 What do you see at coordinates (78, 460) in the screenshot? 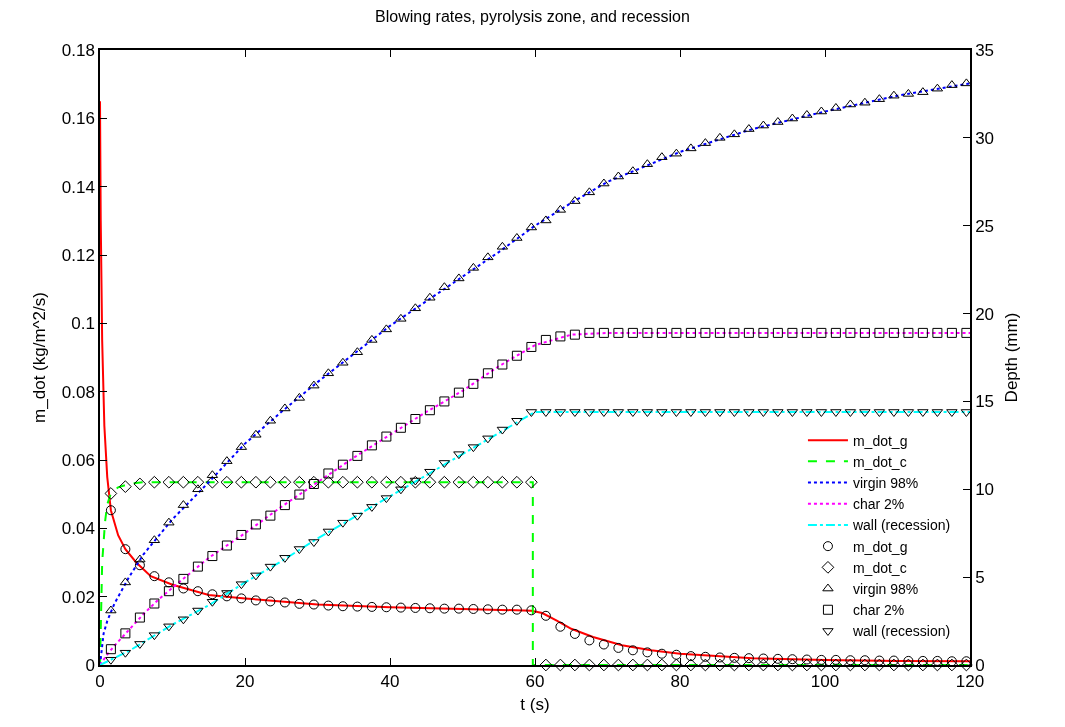
I see `y-tick-label: 0.06` at bounding box center [78, 460].